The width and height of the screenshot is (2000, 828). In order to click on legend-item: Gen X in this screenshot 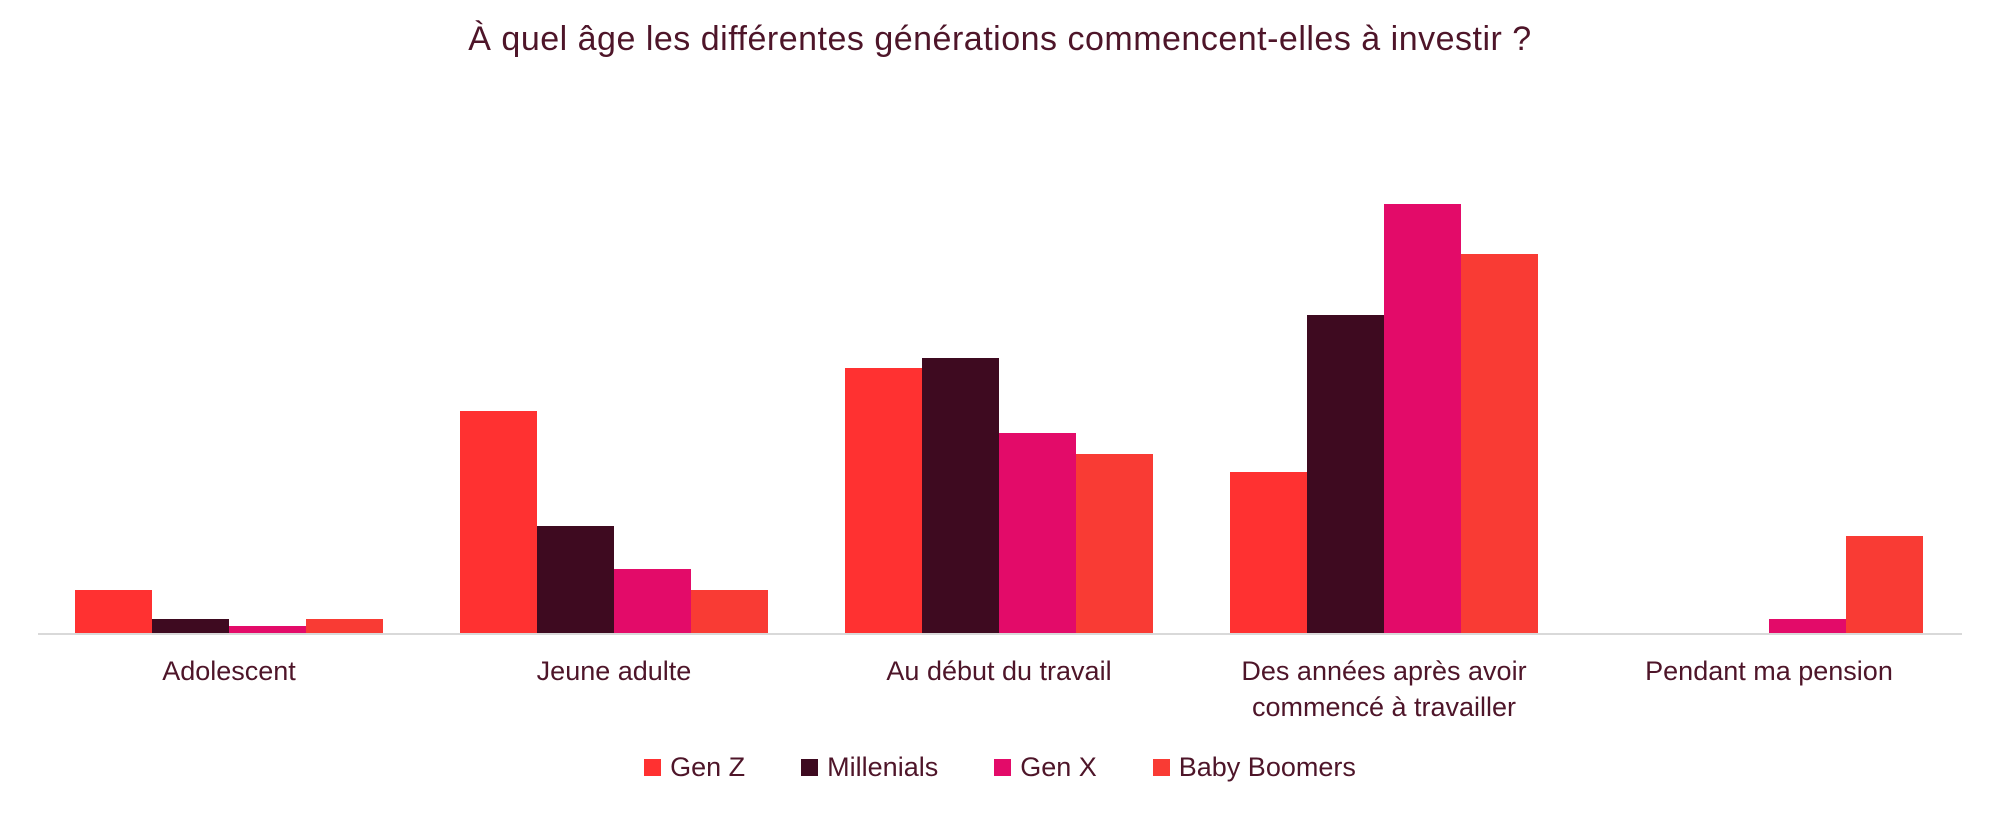, I will do `click(1045, 767)`.